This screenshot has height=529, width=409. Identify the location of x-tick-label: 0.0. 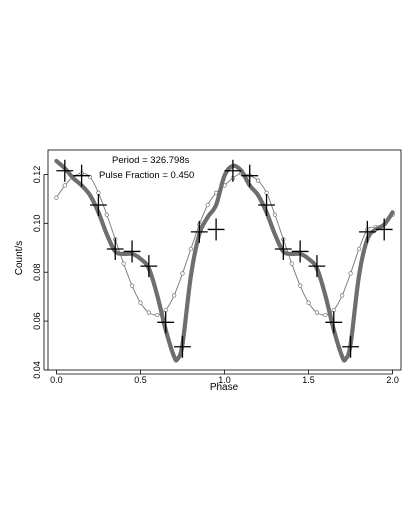
(56, 380).